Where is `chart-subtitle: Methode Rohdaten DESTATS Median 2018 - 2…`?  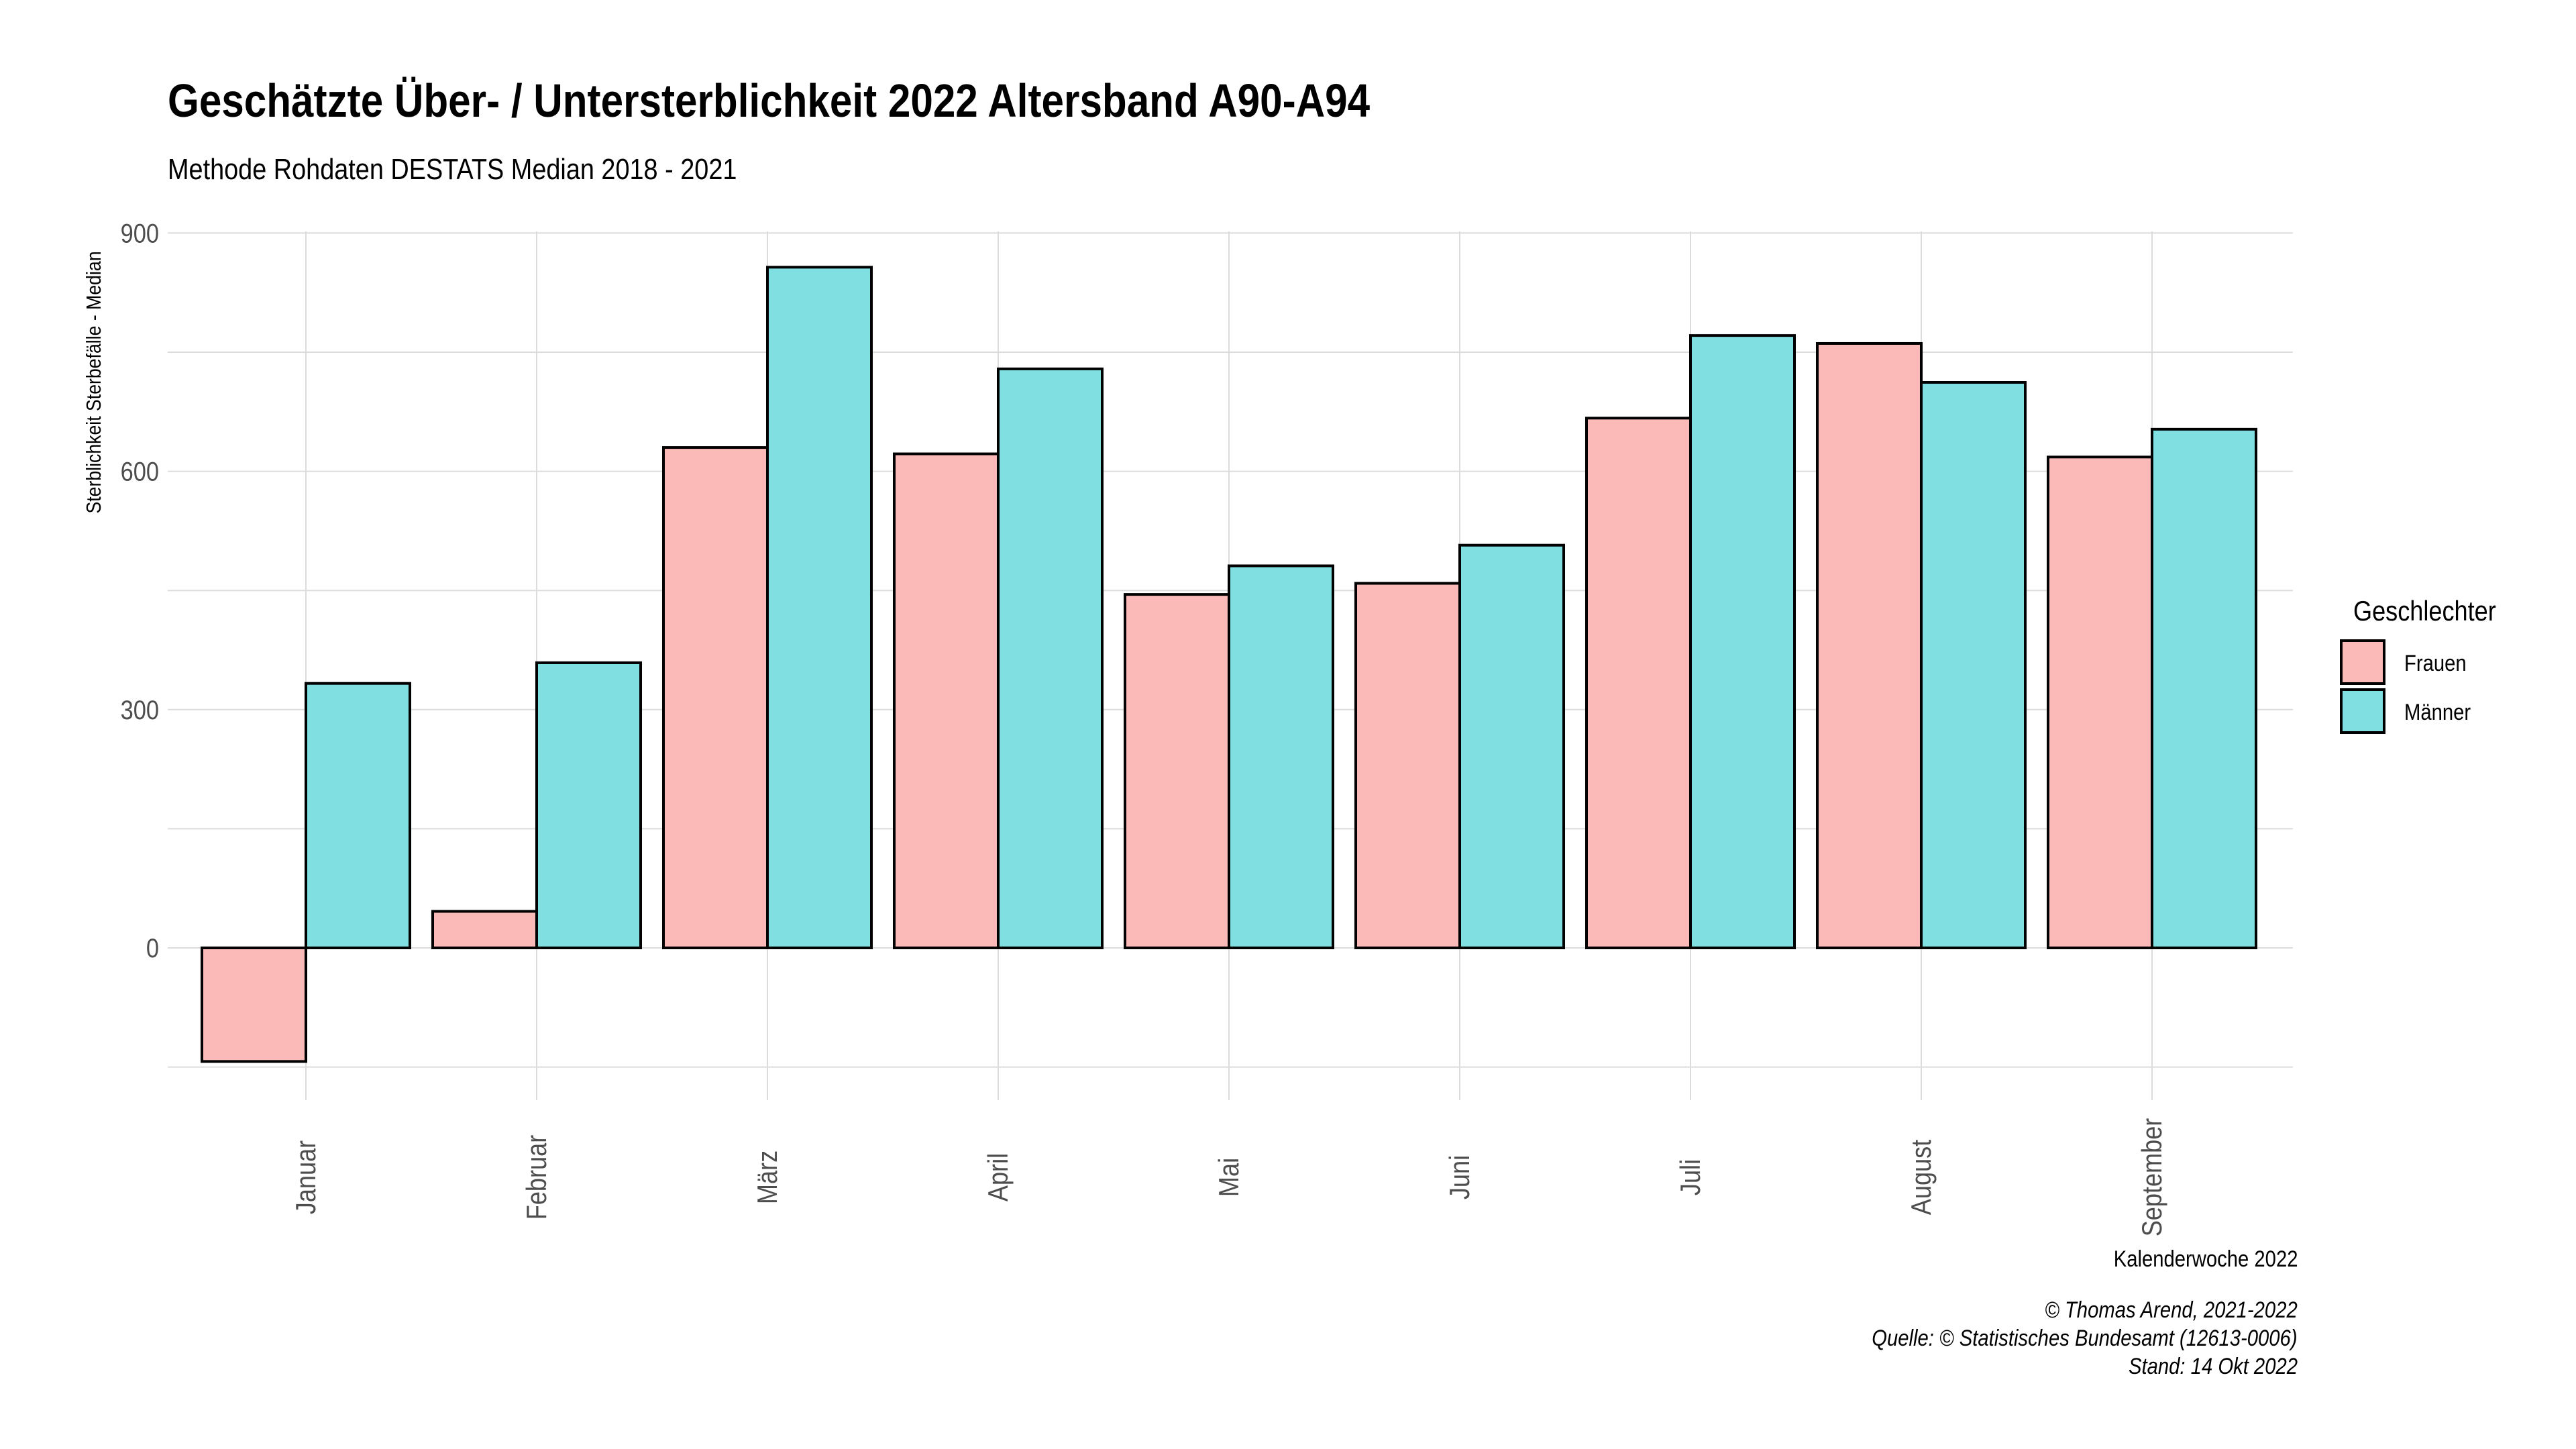 chart-subtitle: Methode Rohdaten DESTATS Median 2018 - 2… is located at coordinates (452, 169).